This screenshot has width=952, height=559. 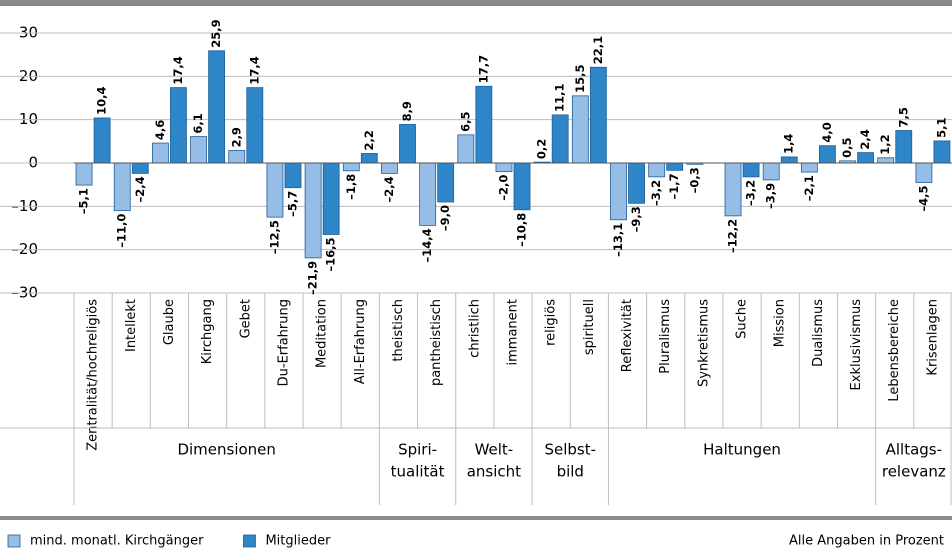 I want to click on group-label: relevanz, so click(x=914, y=472).